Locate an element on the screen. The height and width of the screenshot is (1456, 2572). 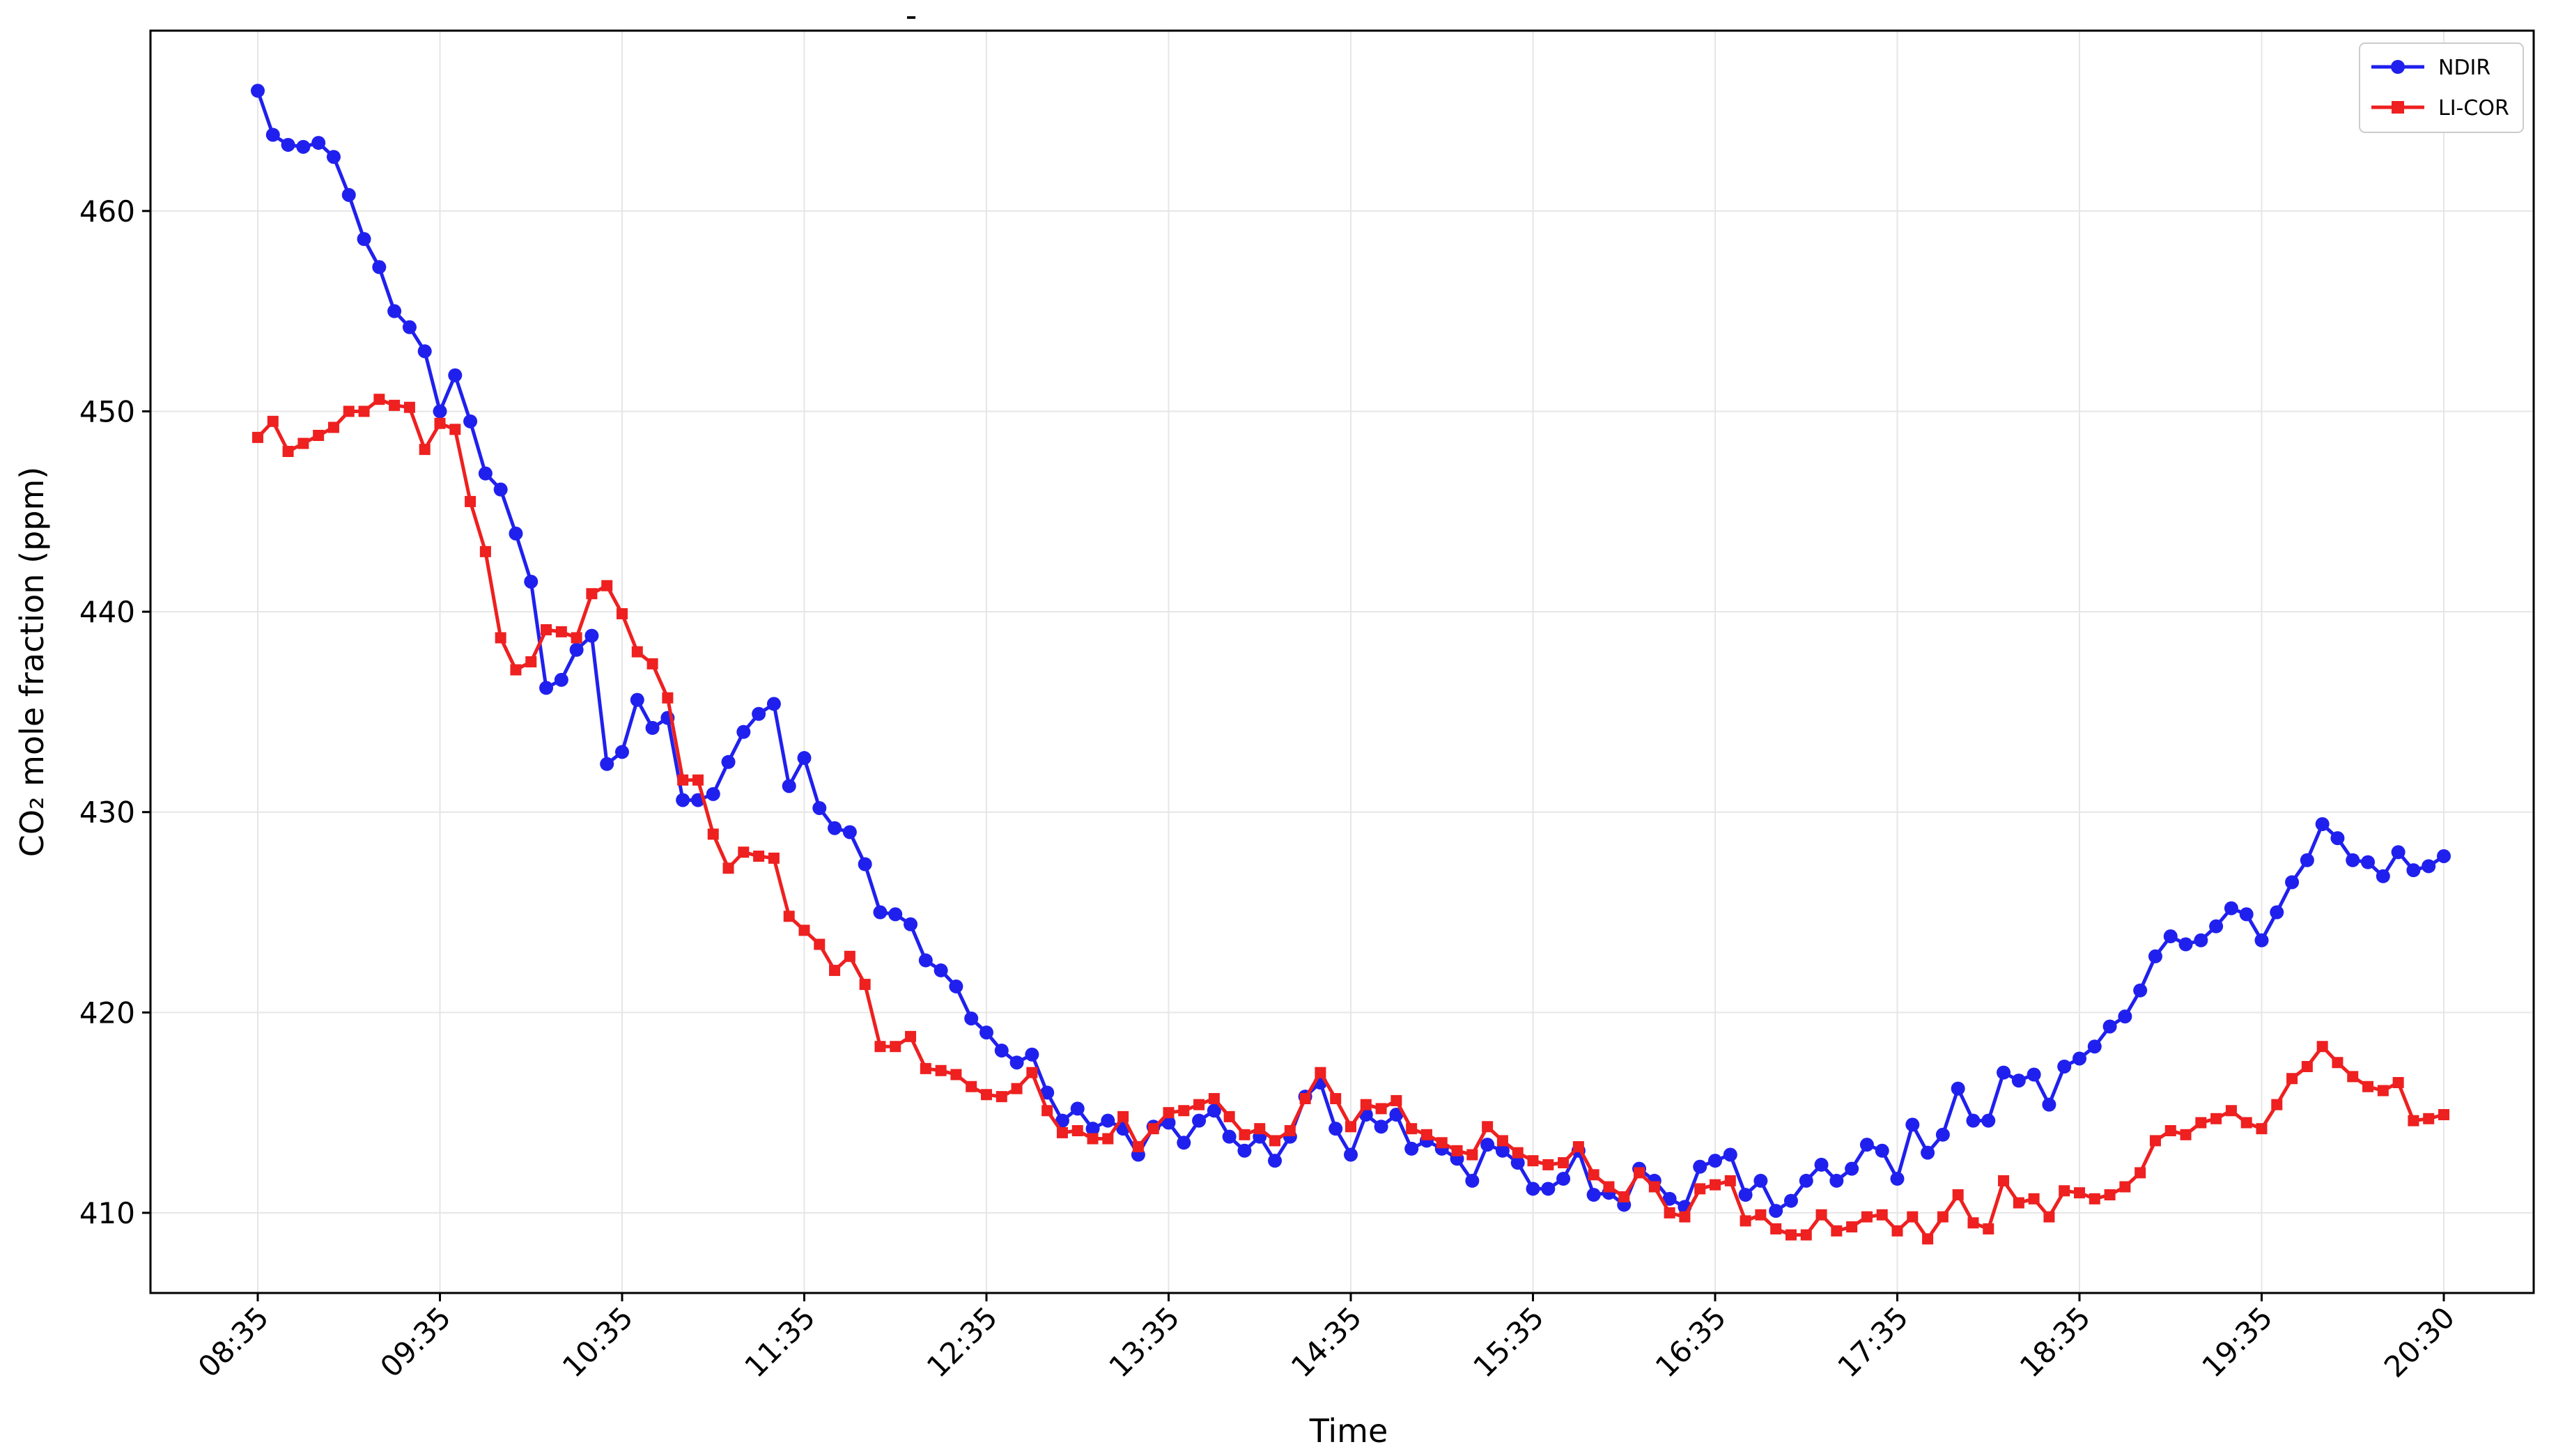
legend-licor-marker is located at coordinates (2398, 108).